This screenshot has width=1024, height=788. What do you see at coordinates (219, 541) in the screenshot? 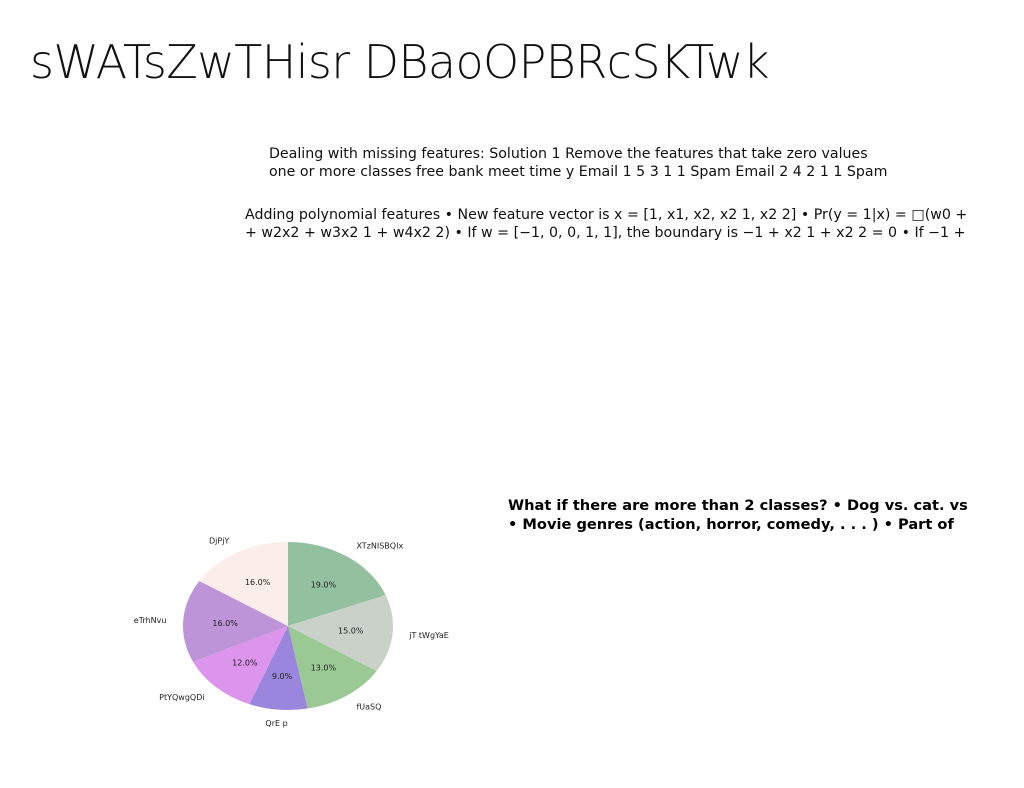
I see `pie-slice-category-label: DjPjY` at bounding box center [219, 541].